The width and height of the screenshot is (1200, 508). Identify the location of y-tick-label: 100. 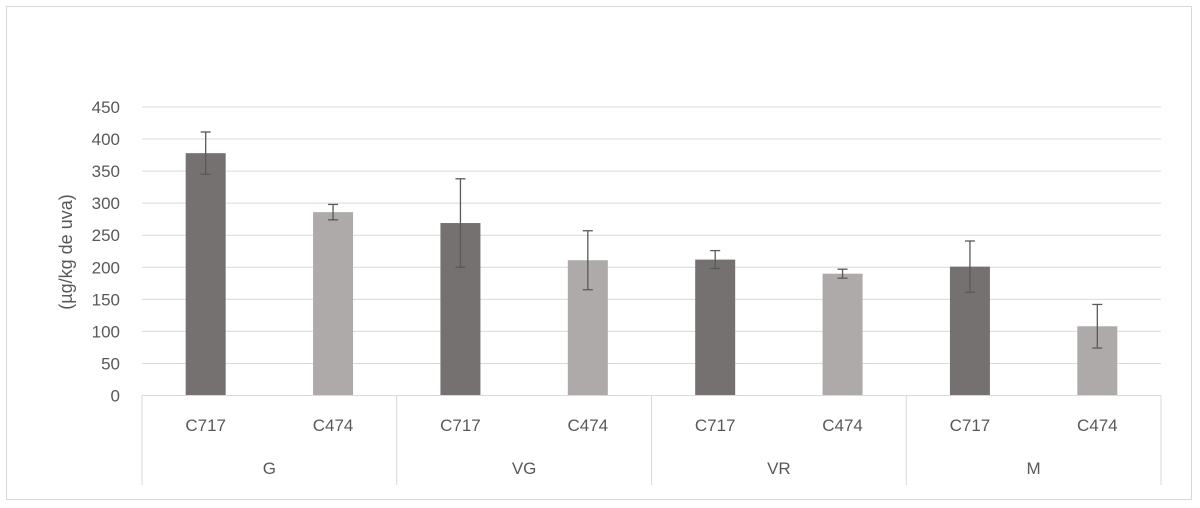
(106, 331).